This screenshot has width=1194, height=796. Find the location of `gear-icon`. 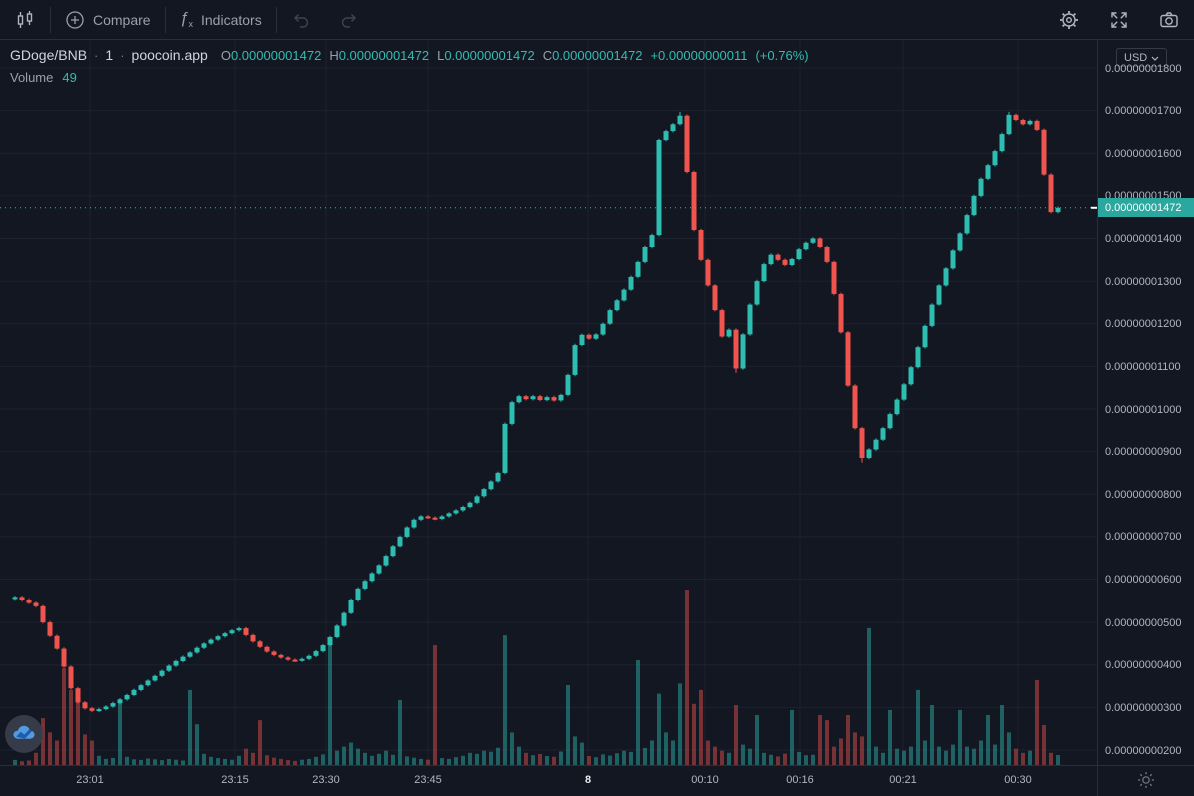

gear-icon is located at coordinates (1069, 20).